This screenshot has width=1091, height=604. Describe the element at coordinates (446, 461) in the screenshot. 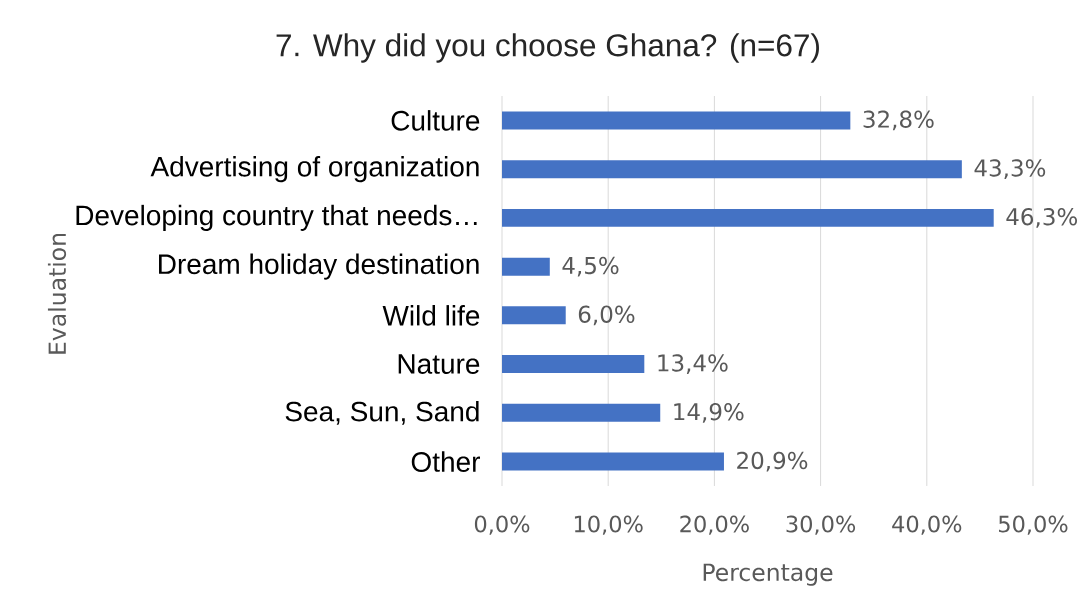

I see `y-tick-label: Other` at that location.